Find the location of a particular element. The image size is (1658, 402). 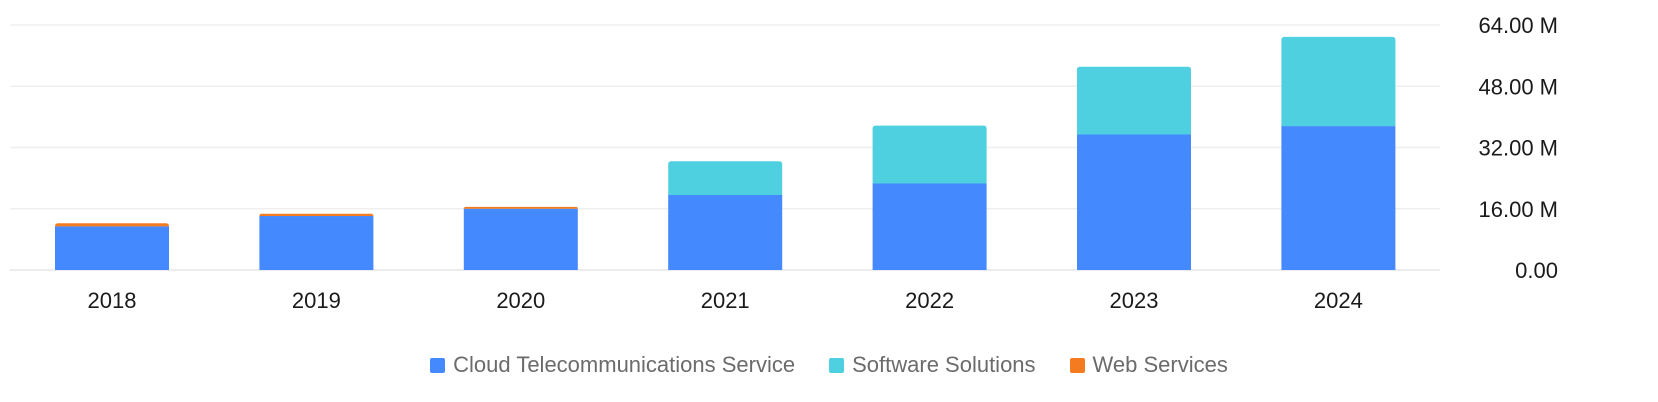

legend-label: Cloud Telecommunications Service is located at coordinates (624, 364).